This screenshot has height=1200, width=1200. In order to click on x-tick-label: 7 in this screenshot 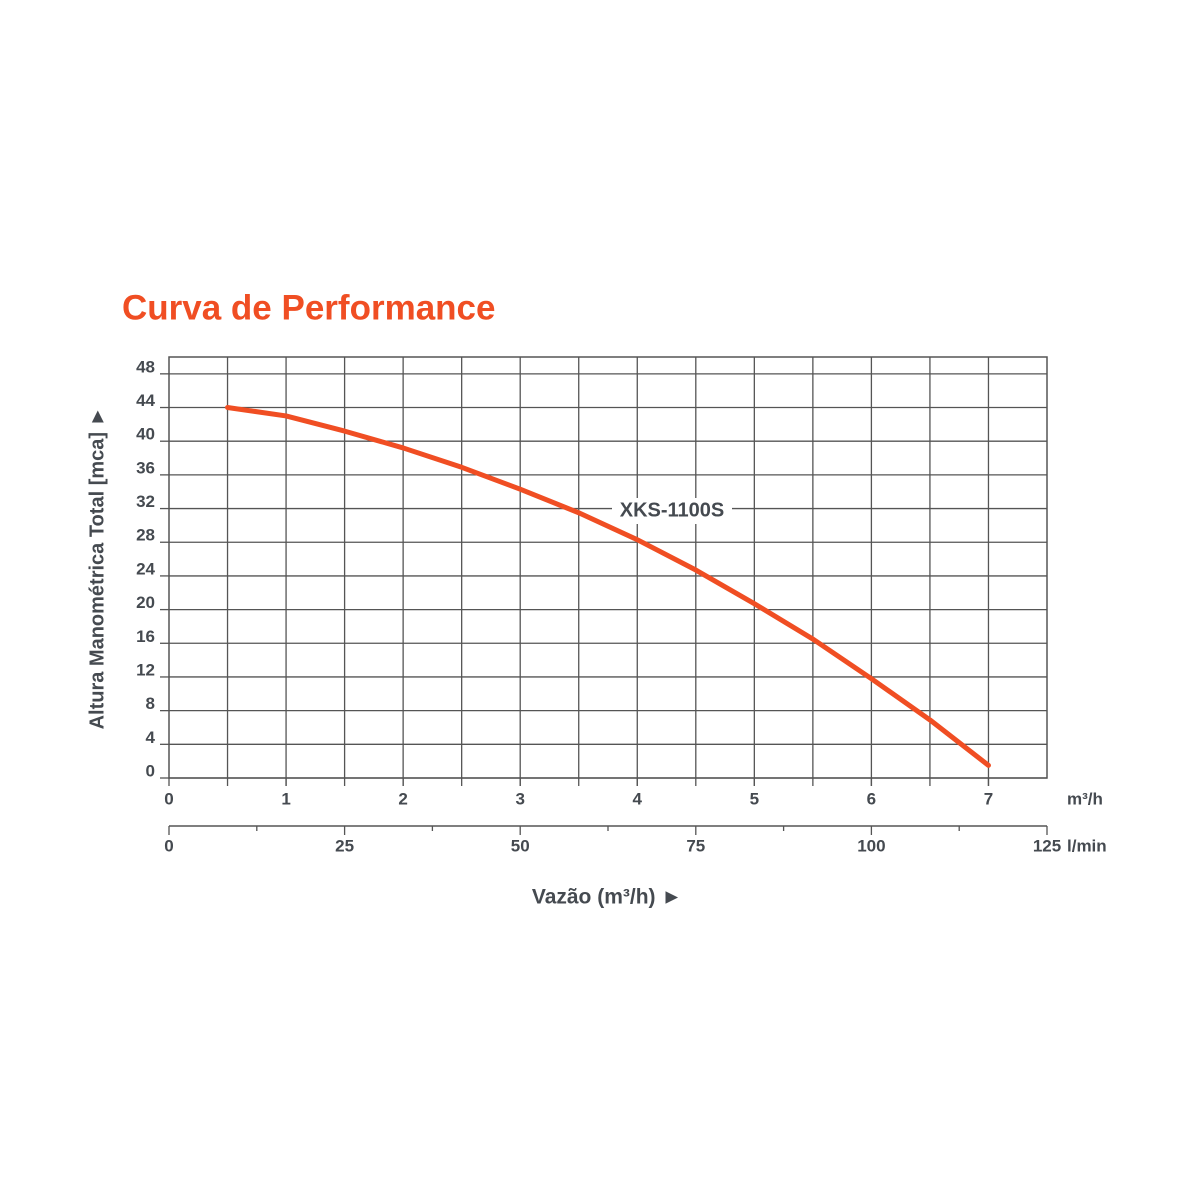, I will do `click(988, 798)`.